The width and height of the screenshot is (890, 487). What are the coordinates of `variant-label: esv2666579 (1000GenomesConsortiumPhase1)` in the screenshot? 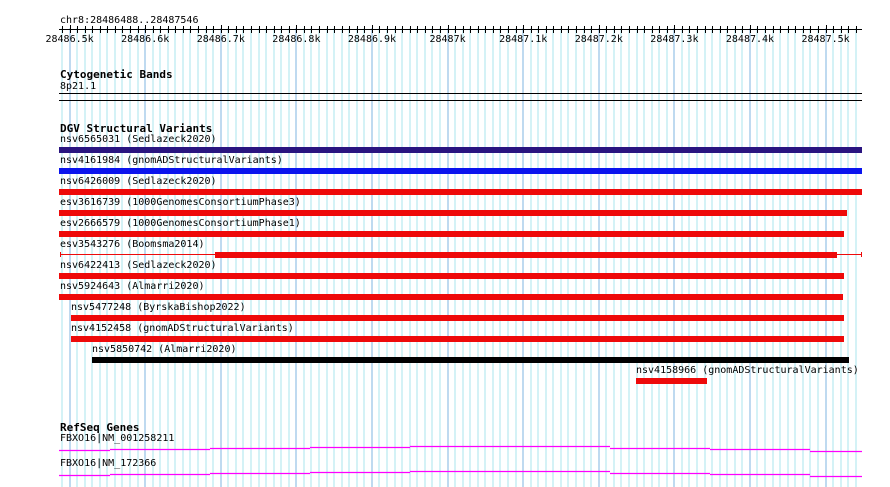 It's located at (180, 223).